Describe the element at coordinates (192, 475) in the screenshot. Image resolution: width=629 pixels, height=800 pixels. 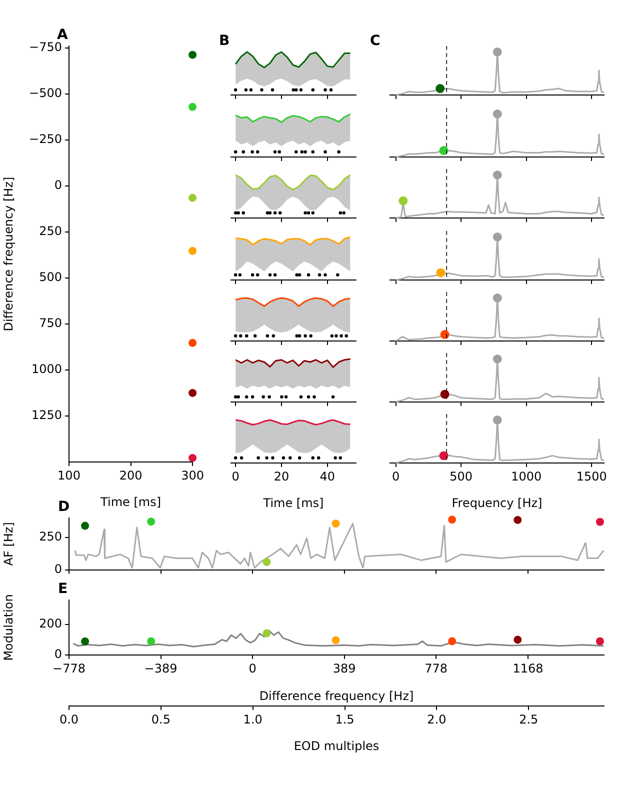
I see `x-tick-label: 300` at that location.